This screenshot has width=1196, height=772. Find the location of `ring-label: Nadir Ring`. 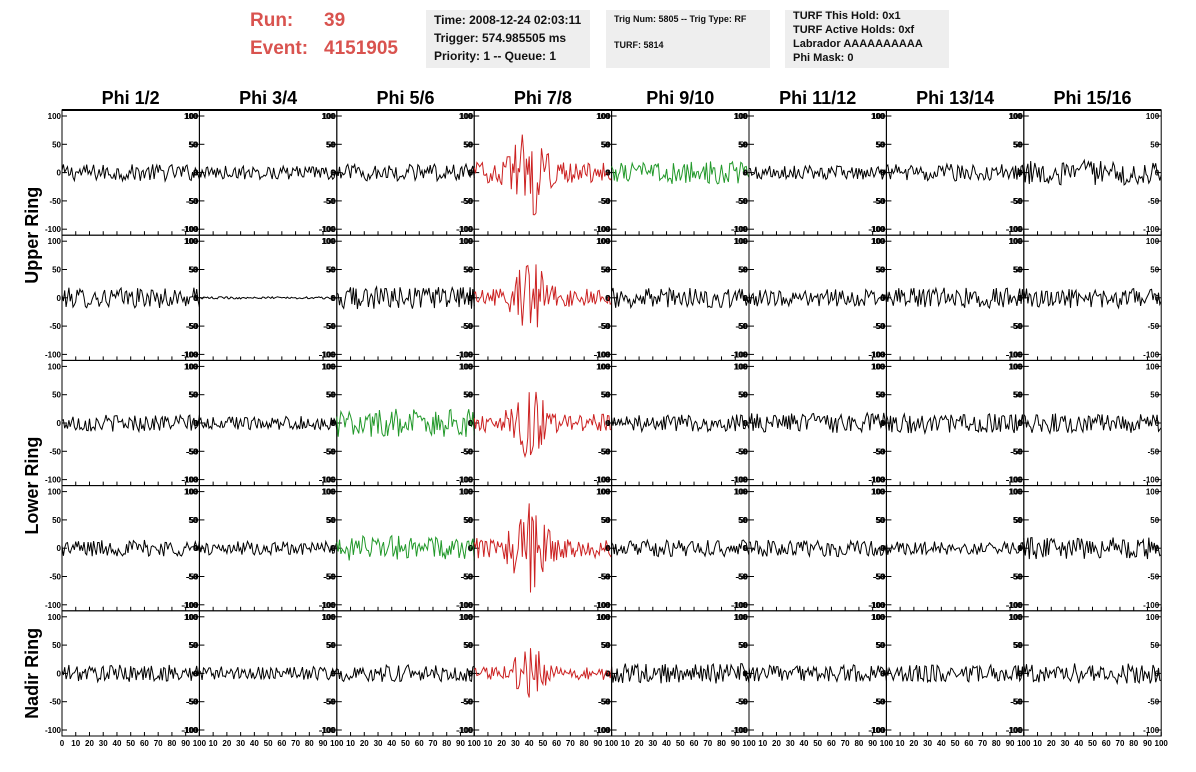

ring-label: Nadir Ring is located at coordinates (32, 673).